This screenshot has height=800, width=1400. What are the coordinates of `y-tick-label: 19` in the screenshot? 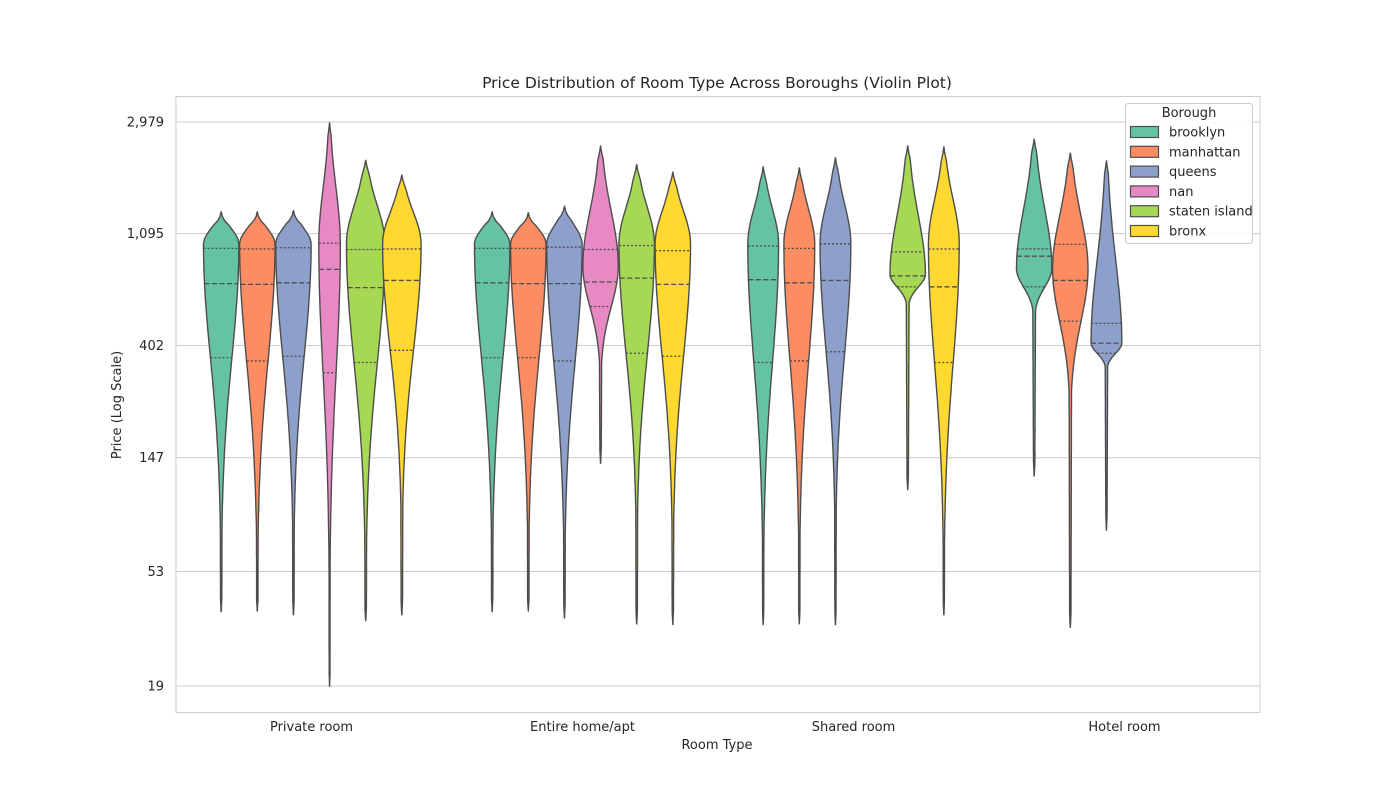 It's located at (155, 687).